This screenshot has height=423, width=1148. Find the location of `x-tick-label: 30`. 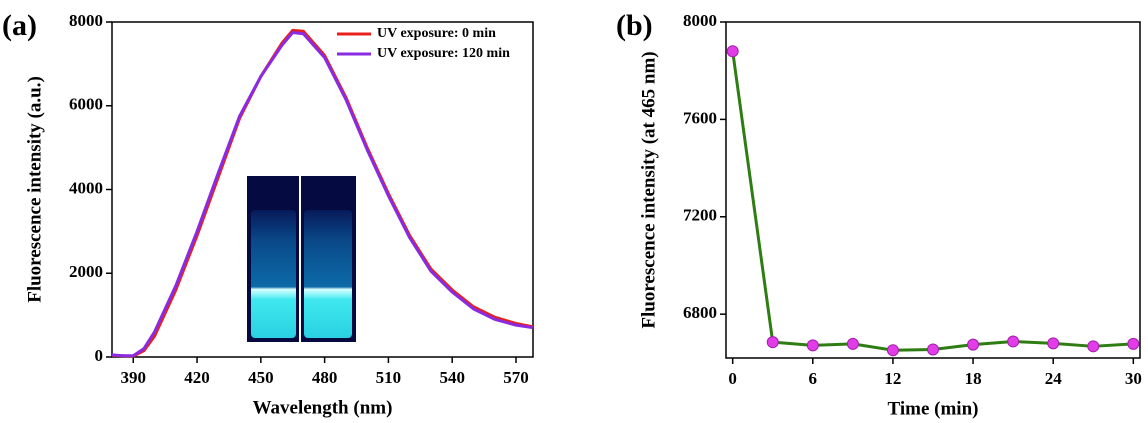

x-tick-label: 30 is located at coordinates (1133, 378).